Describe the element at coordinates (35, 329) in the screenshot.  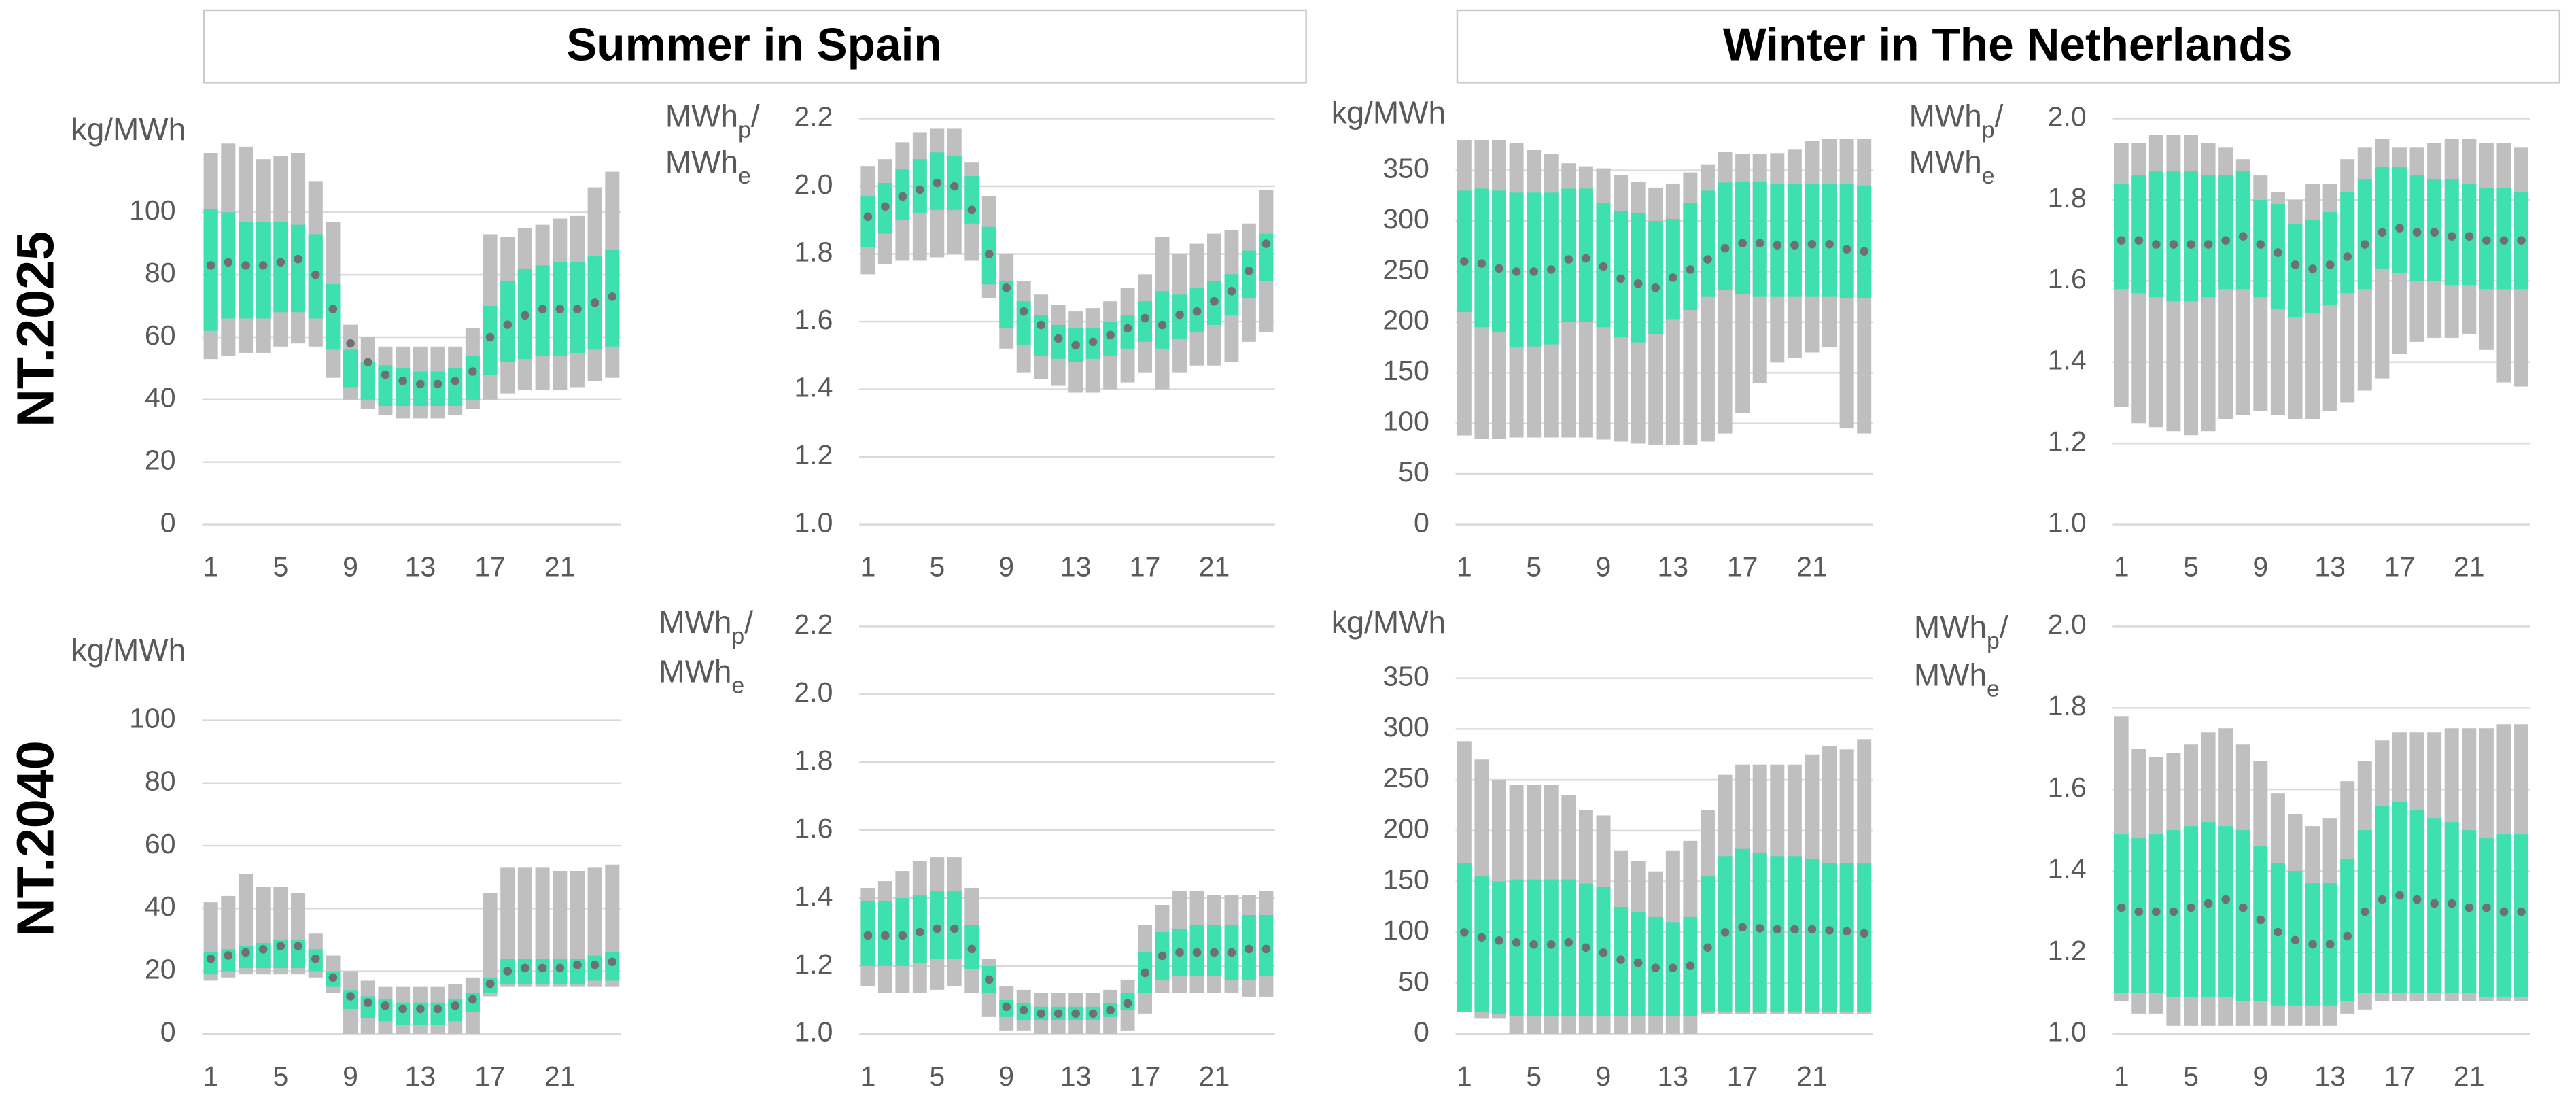
I see `row-title: NT.2025` at that location.